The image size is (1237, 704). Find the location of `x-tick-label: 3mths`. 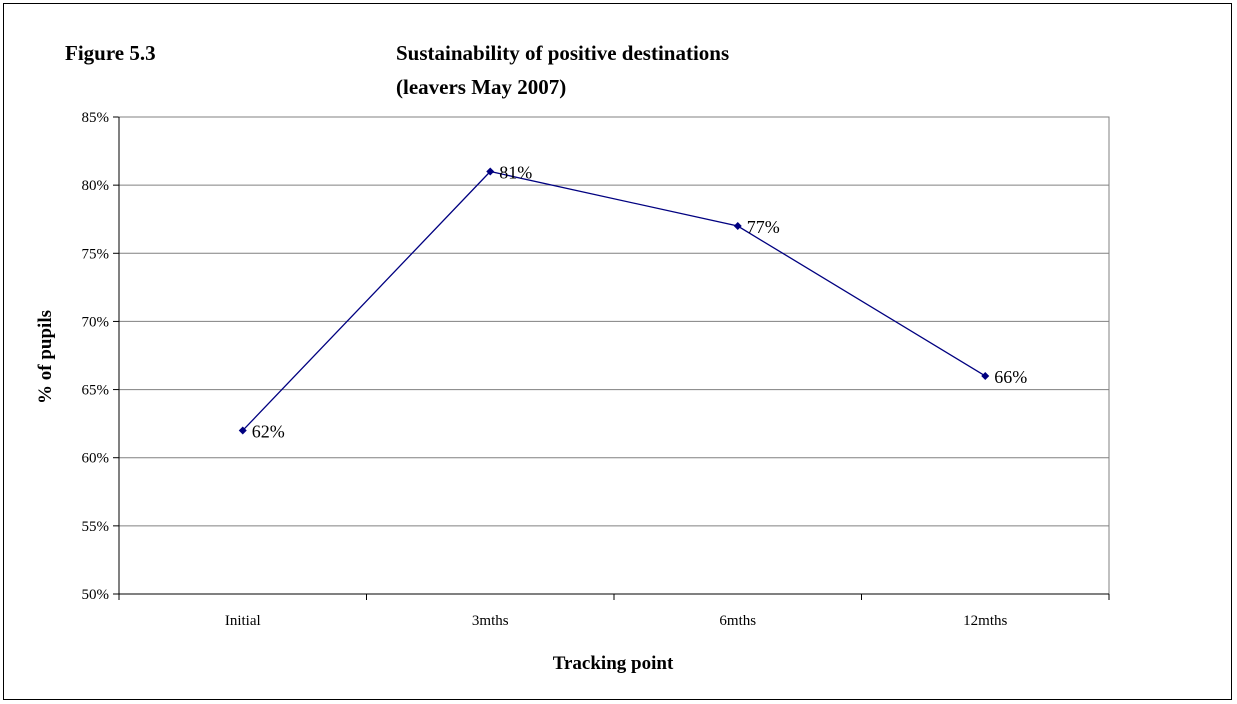

x-tick-label: 3mths is located at coordinates (490, 621).